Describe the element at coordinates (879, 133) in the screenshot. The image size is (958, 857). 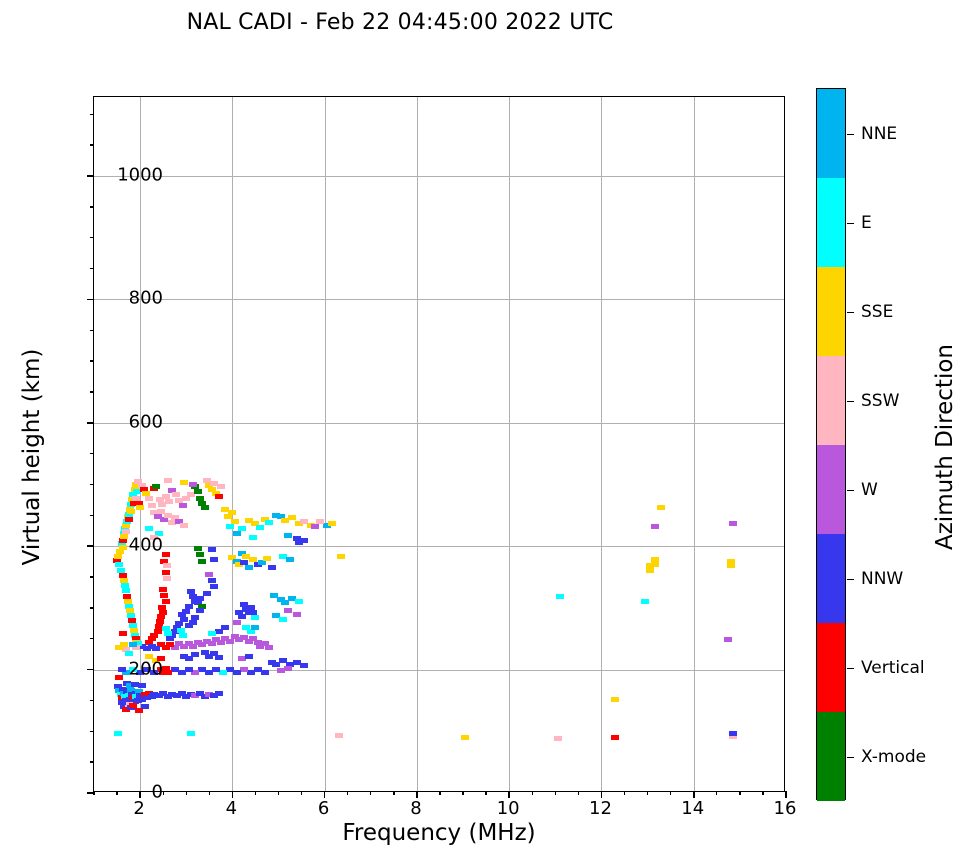
I see `colorbar-label-nne: NNE` at that location.